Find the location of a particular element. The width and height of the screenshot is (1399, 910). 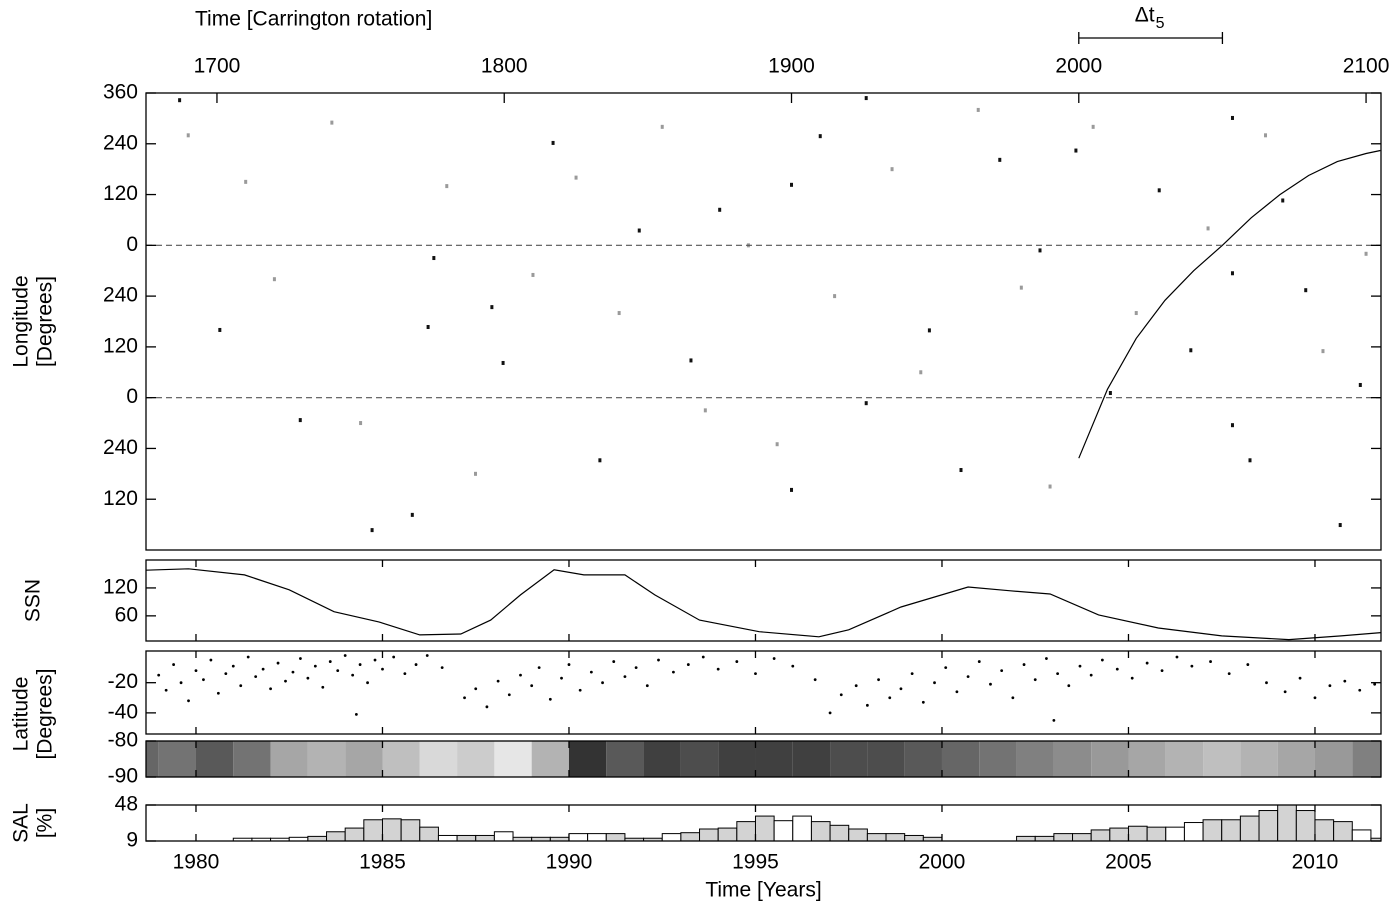

y-tick-label: -40 is located at coordinates (123, 711).